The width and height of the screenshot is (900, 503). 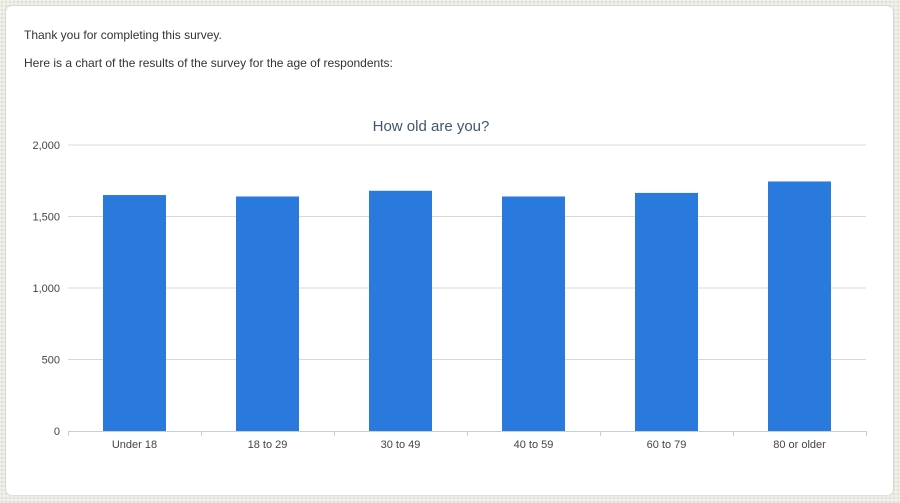 What do you see at coordinates (46, 146) in the screenshot?
I see `y-tick-label: 2,000` at bounding box center [46, 146].